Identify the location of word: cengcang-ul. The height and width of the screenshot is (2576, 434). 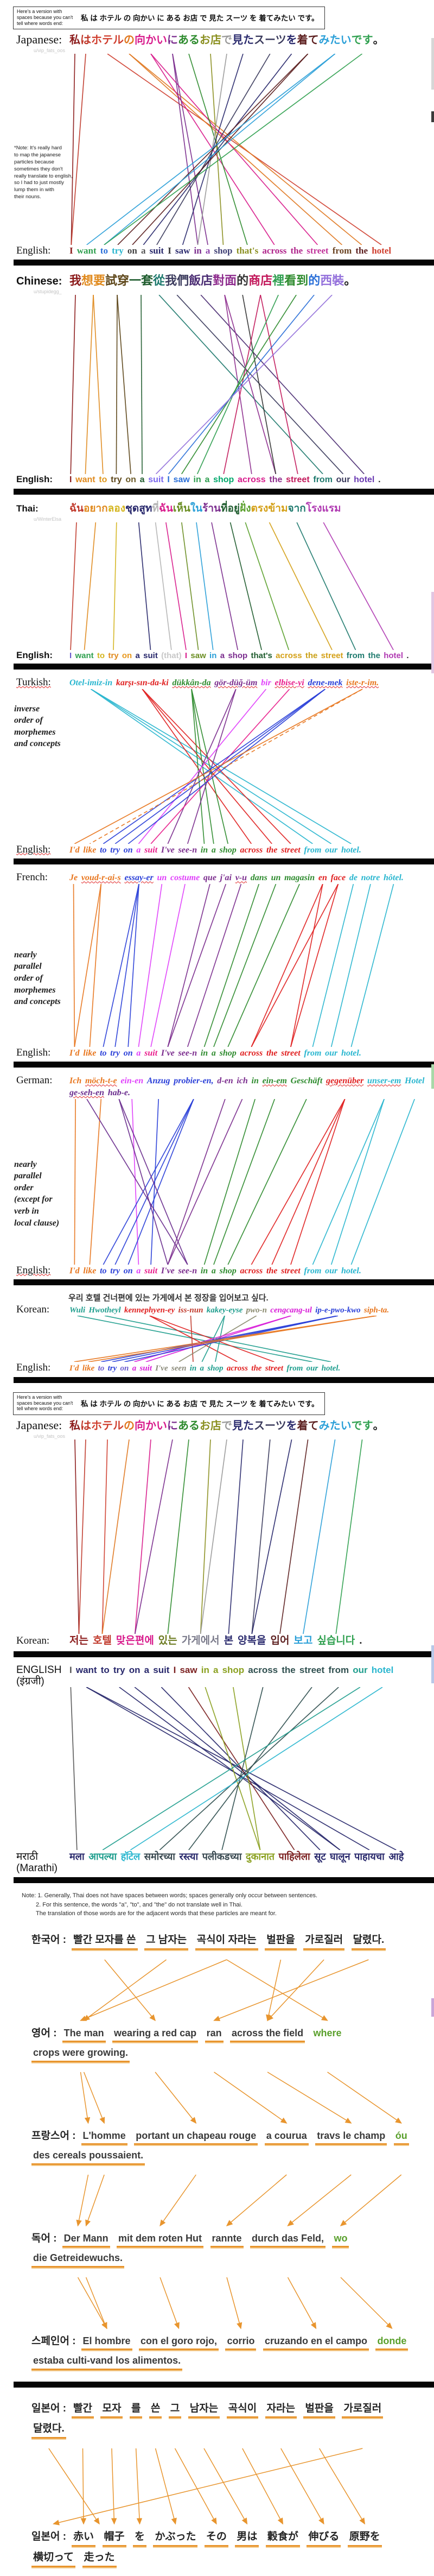
(291, 1311).